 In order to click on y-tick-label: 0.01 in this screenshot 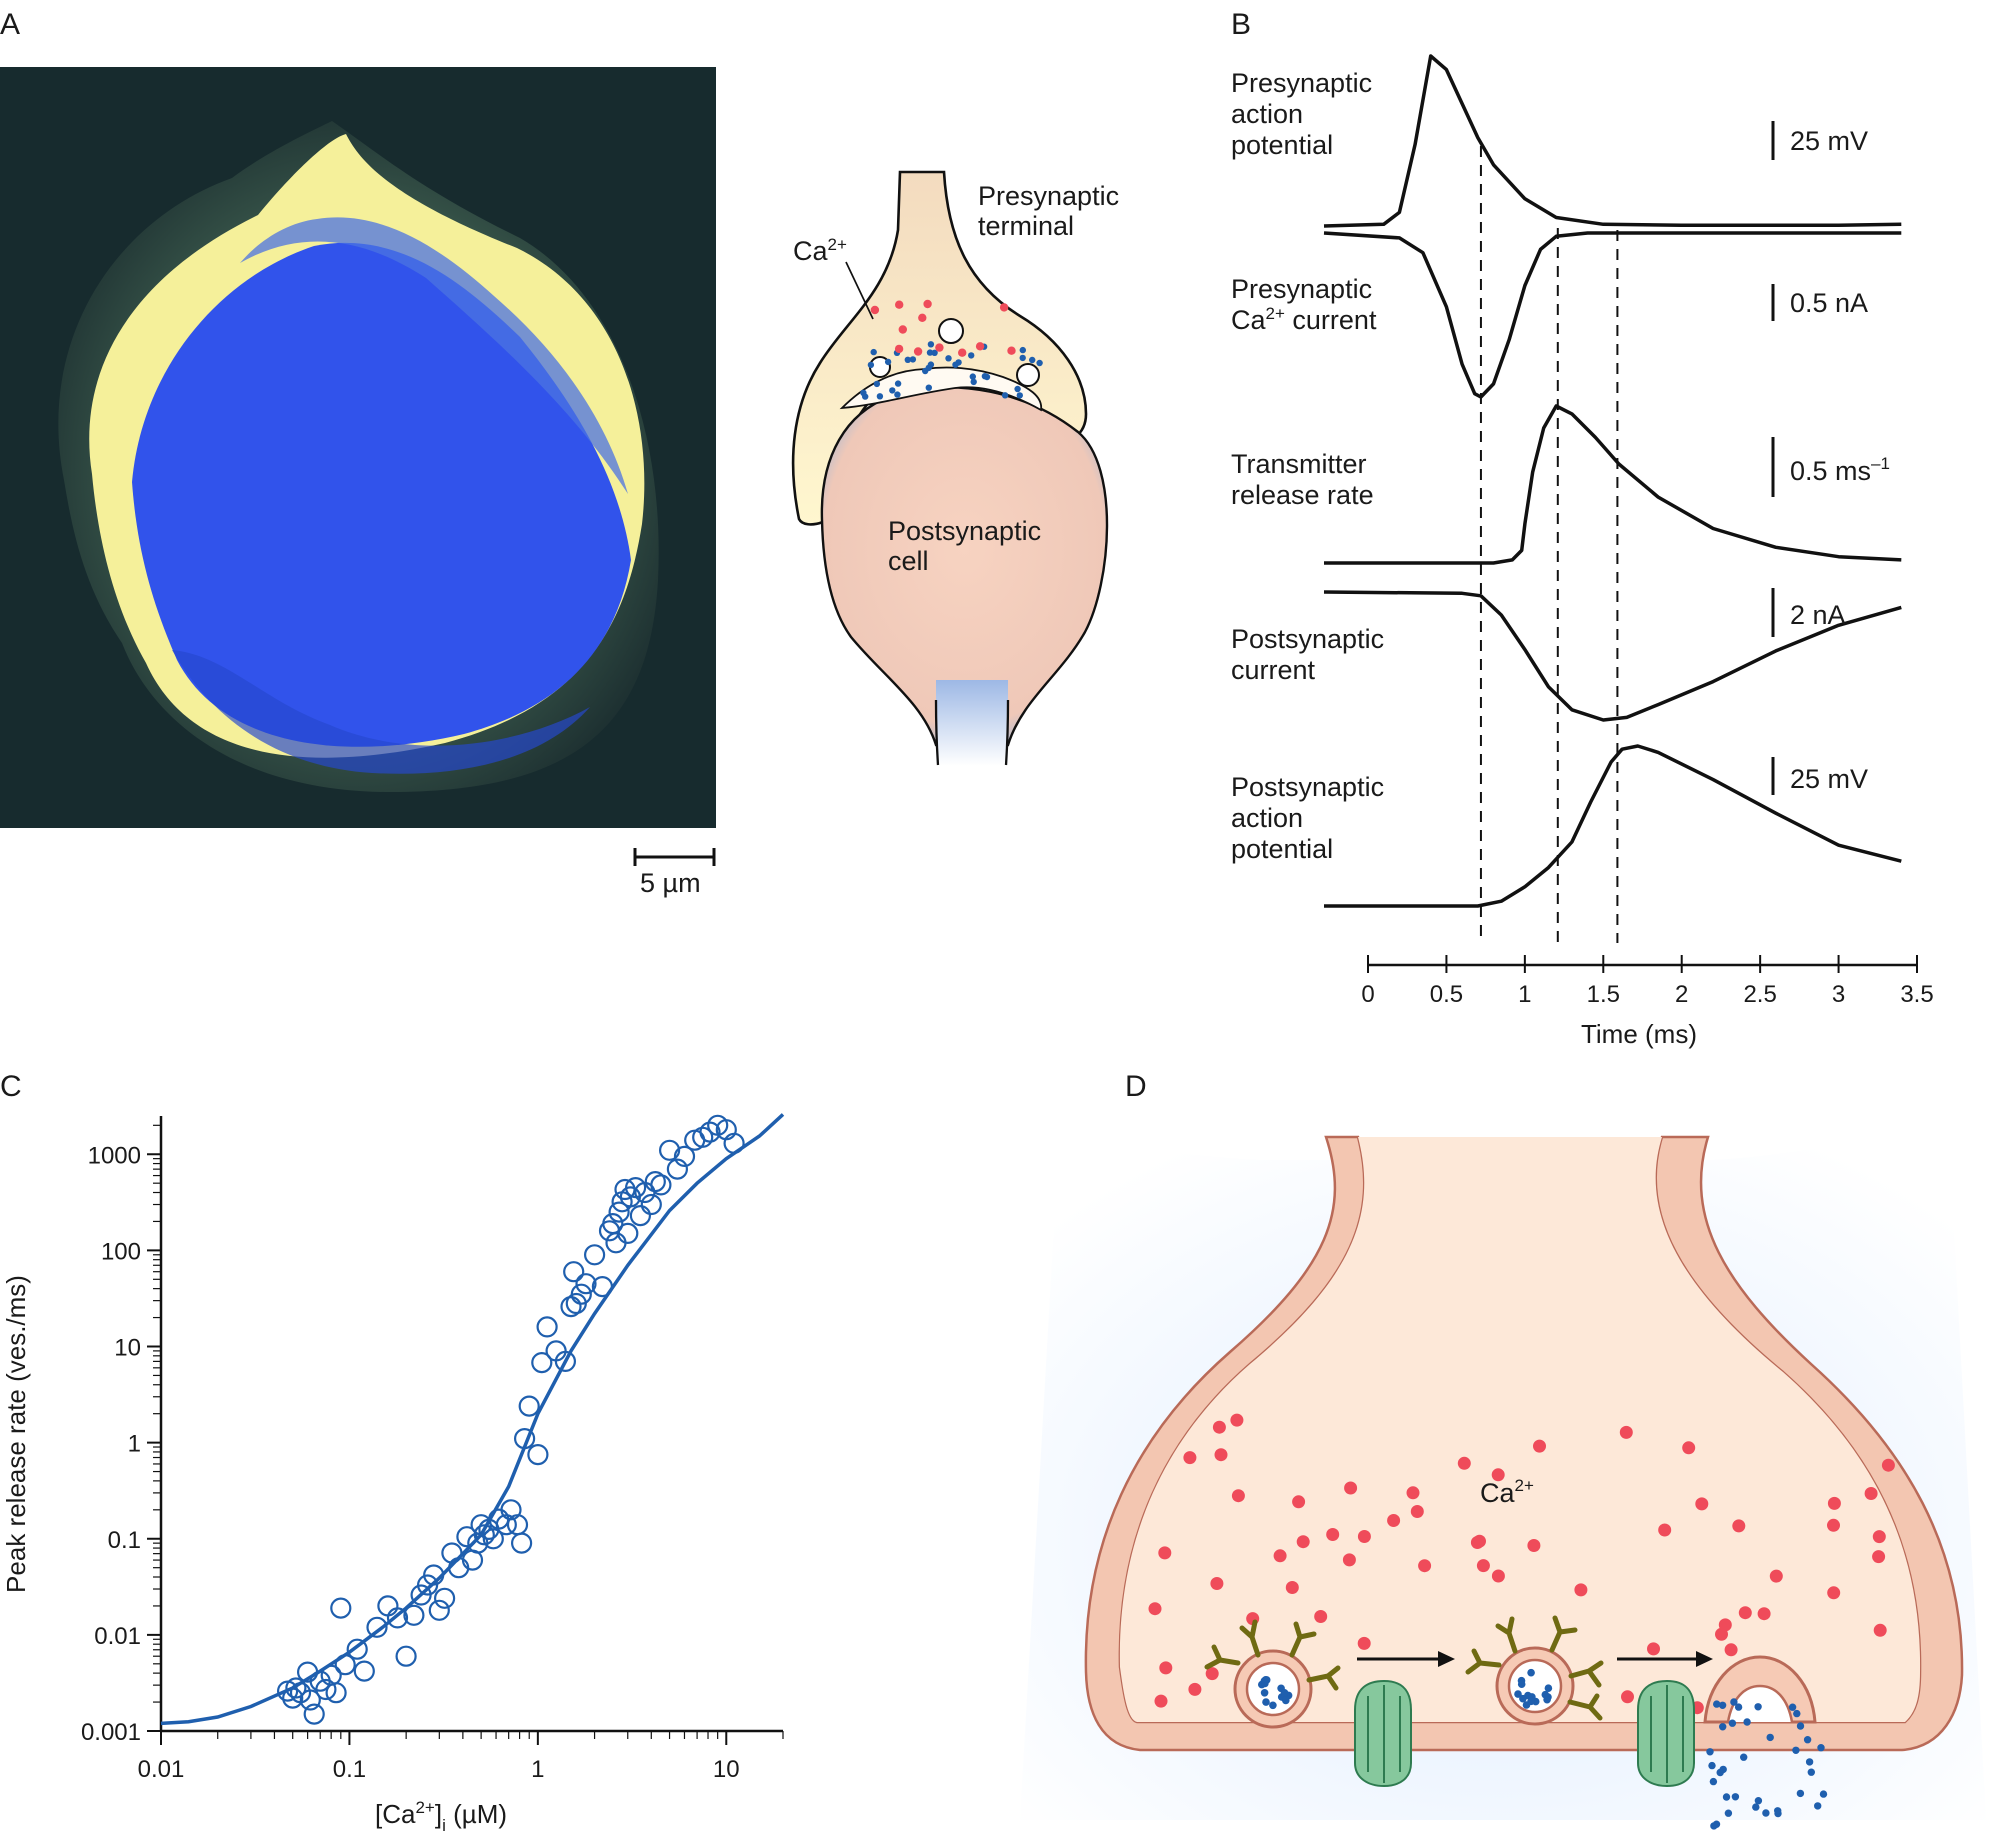, I will do `click(117, 1636)`.